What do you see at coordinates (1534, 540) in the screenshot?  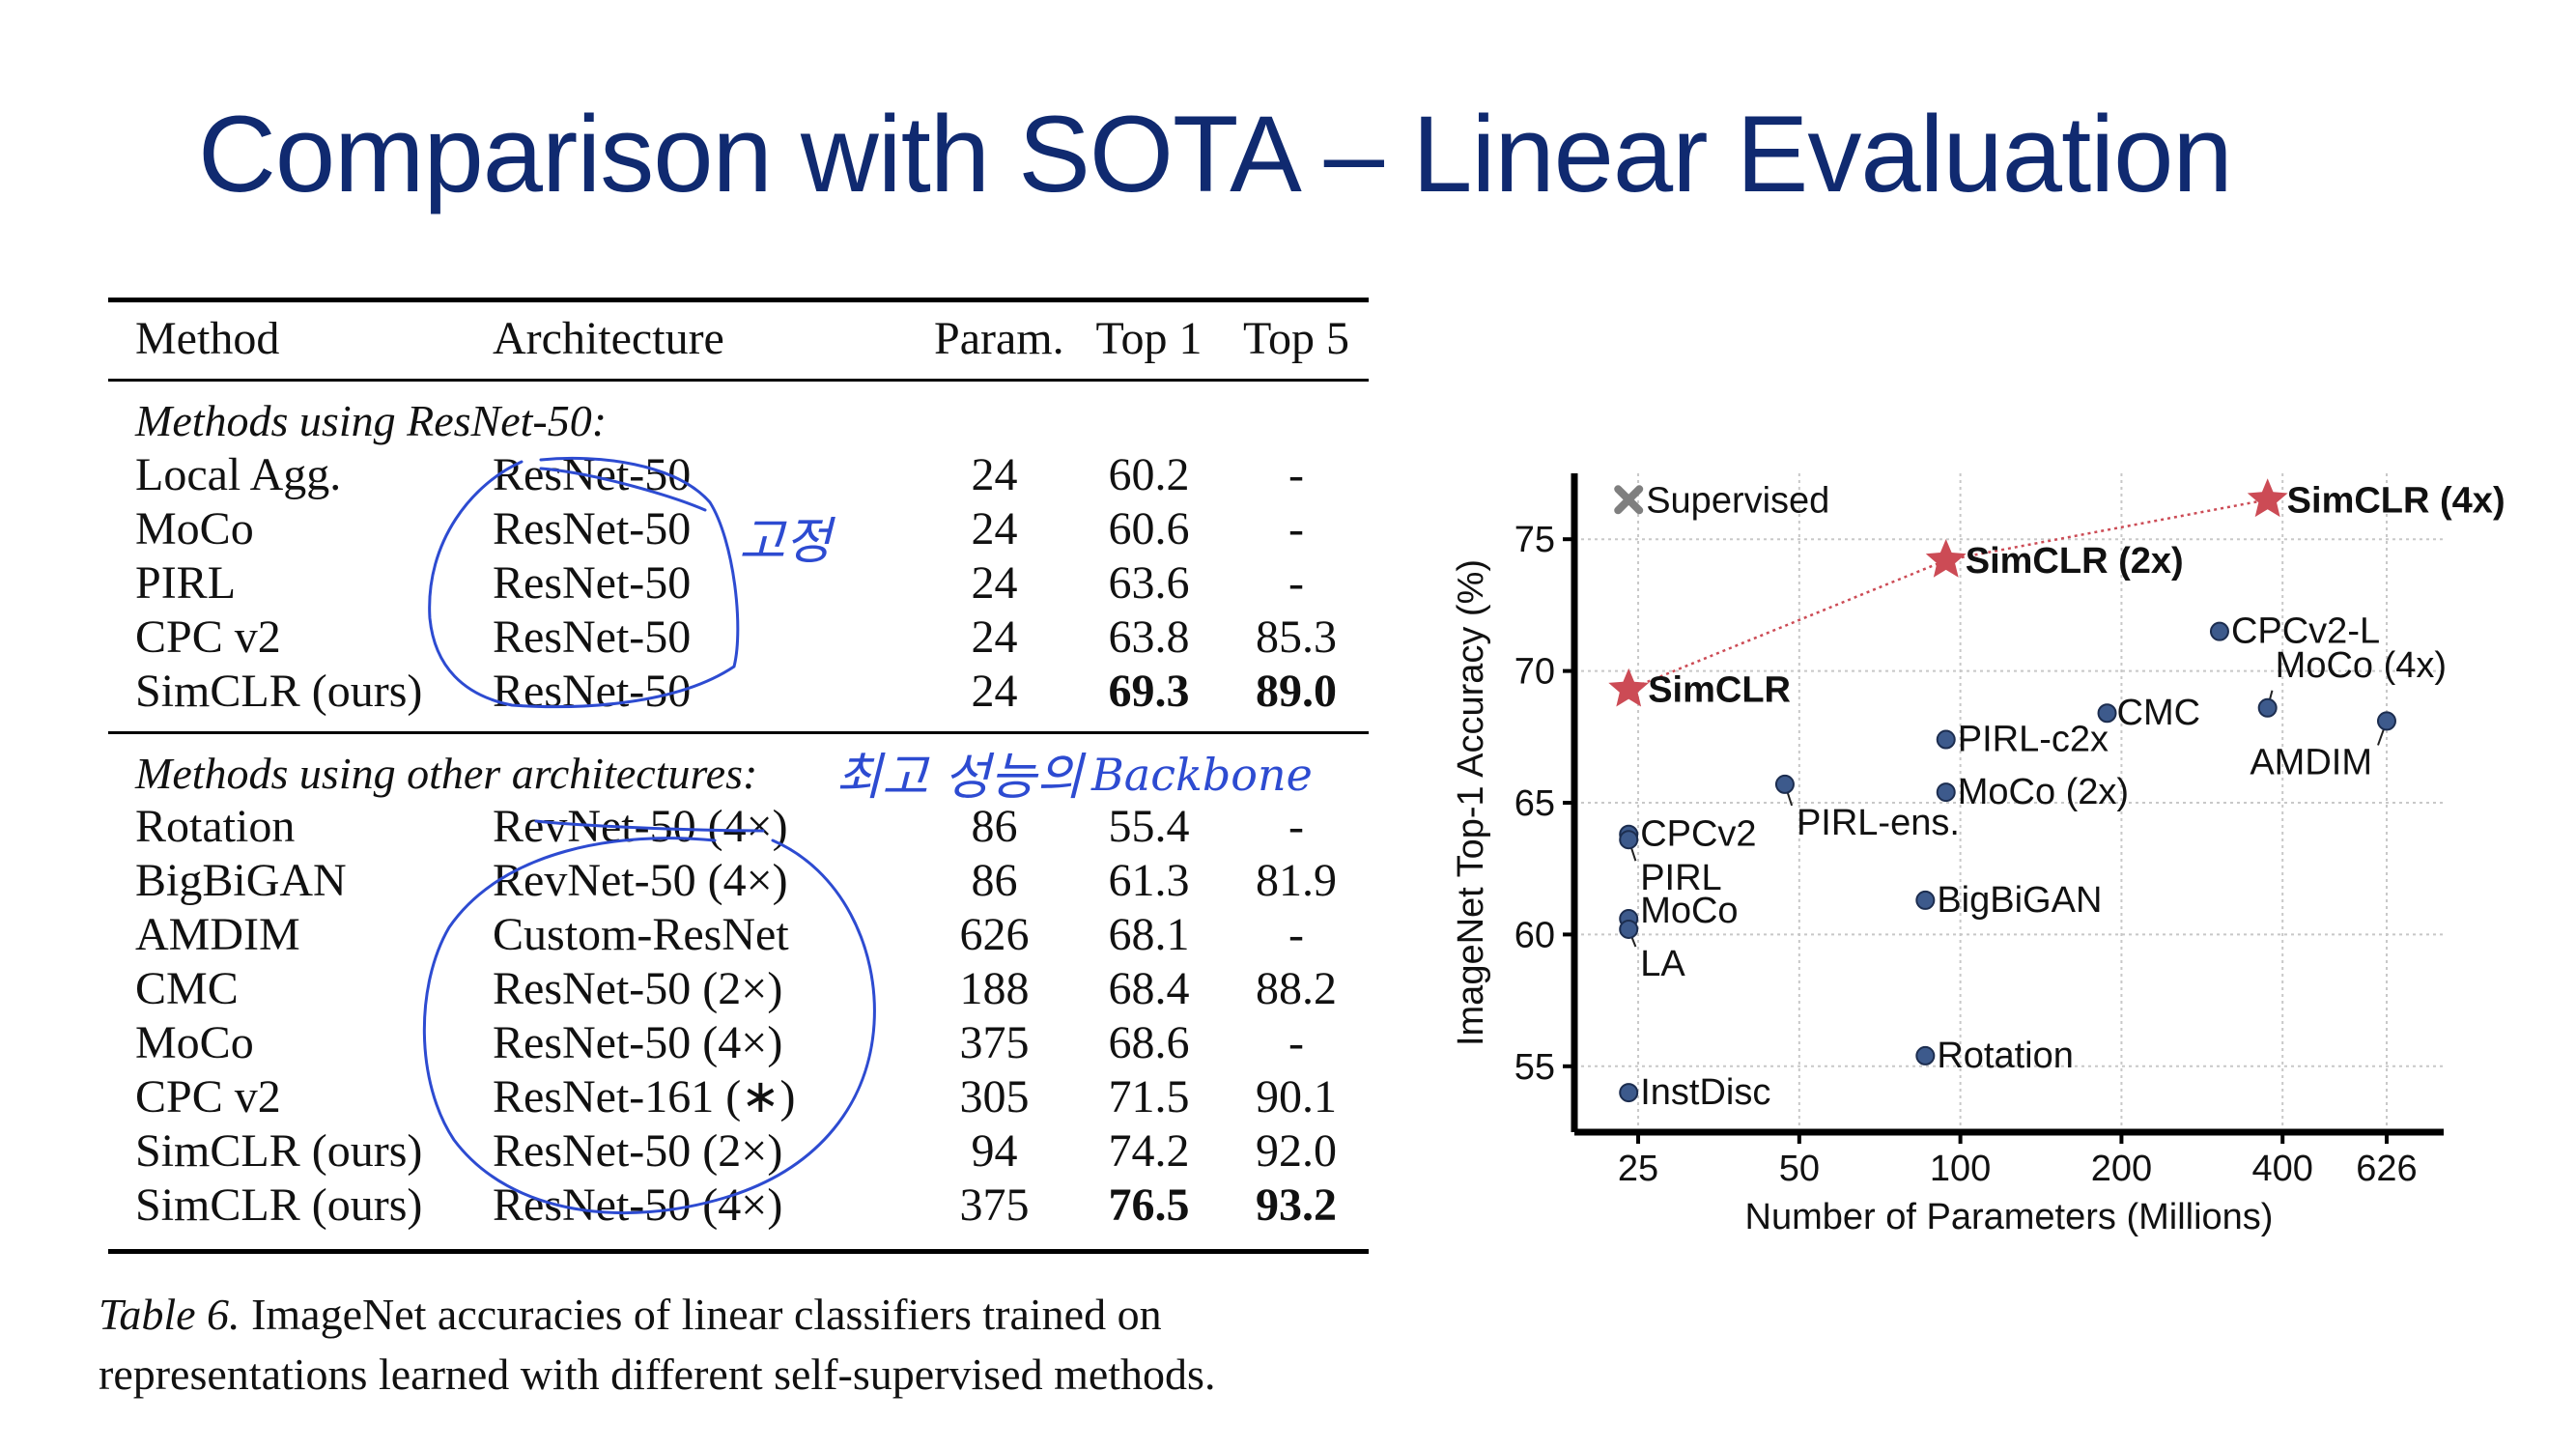 I see `y-tick-label: 75` at bounding box center [1534, 540].